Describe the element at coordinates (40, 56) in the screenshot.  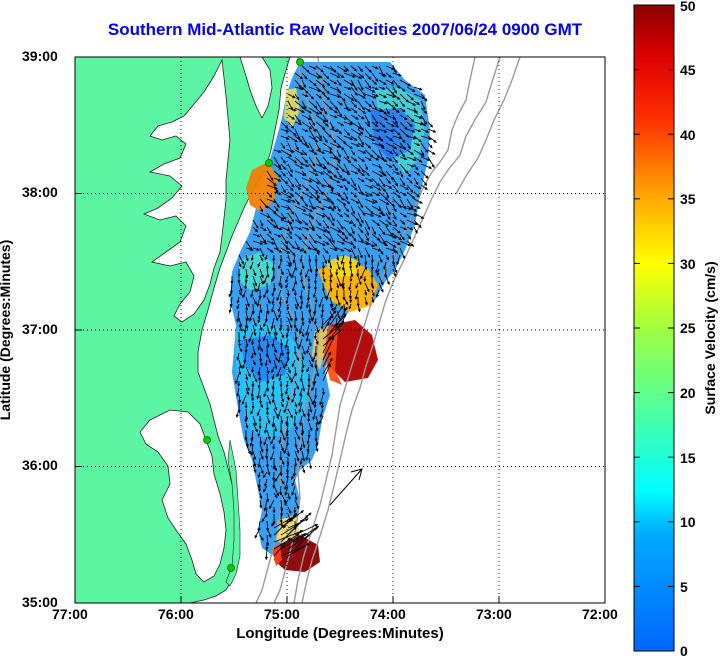
I see `y-tick-label: 39:00` at that location.